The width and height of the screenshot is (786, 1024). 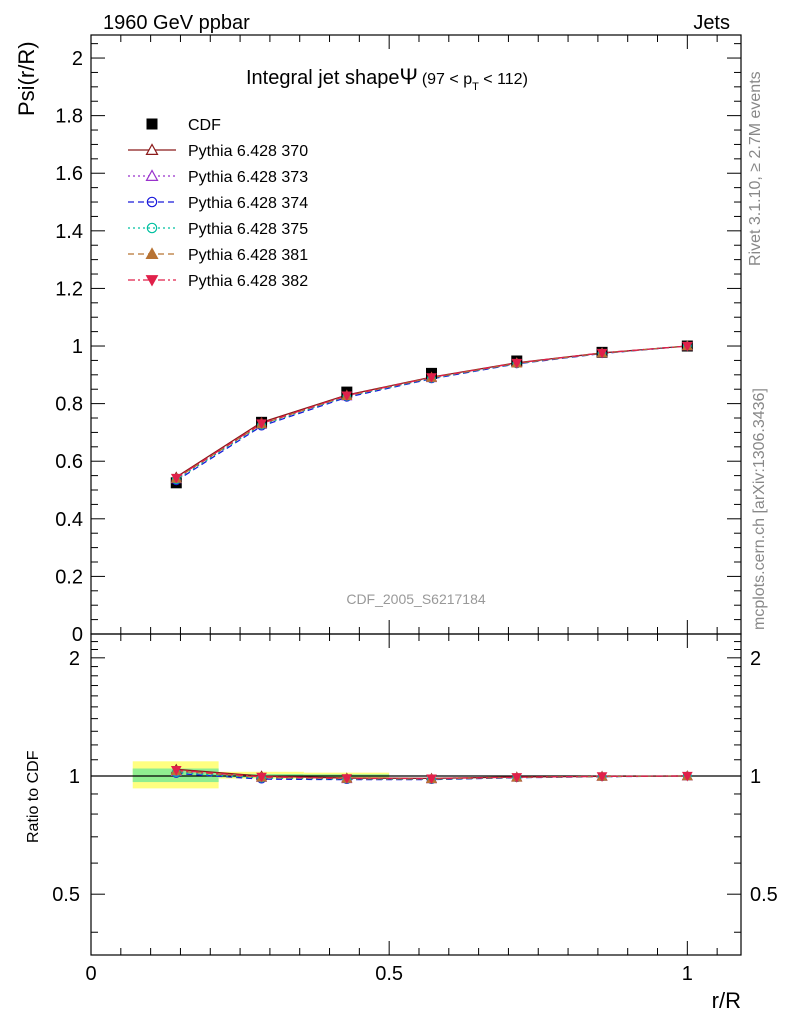 I want to click on legend-label-1: Pythia 6.428 370, so click(x=248, y=151).